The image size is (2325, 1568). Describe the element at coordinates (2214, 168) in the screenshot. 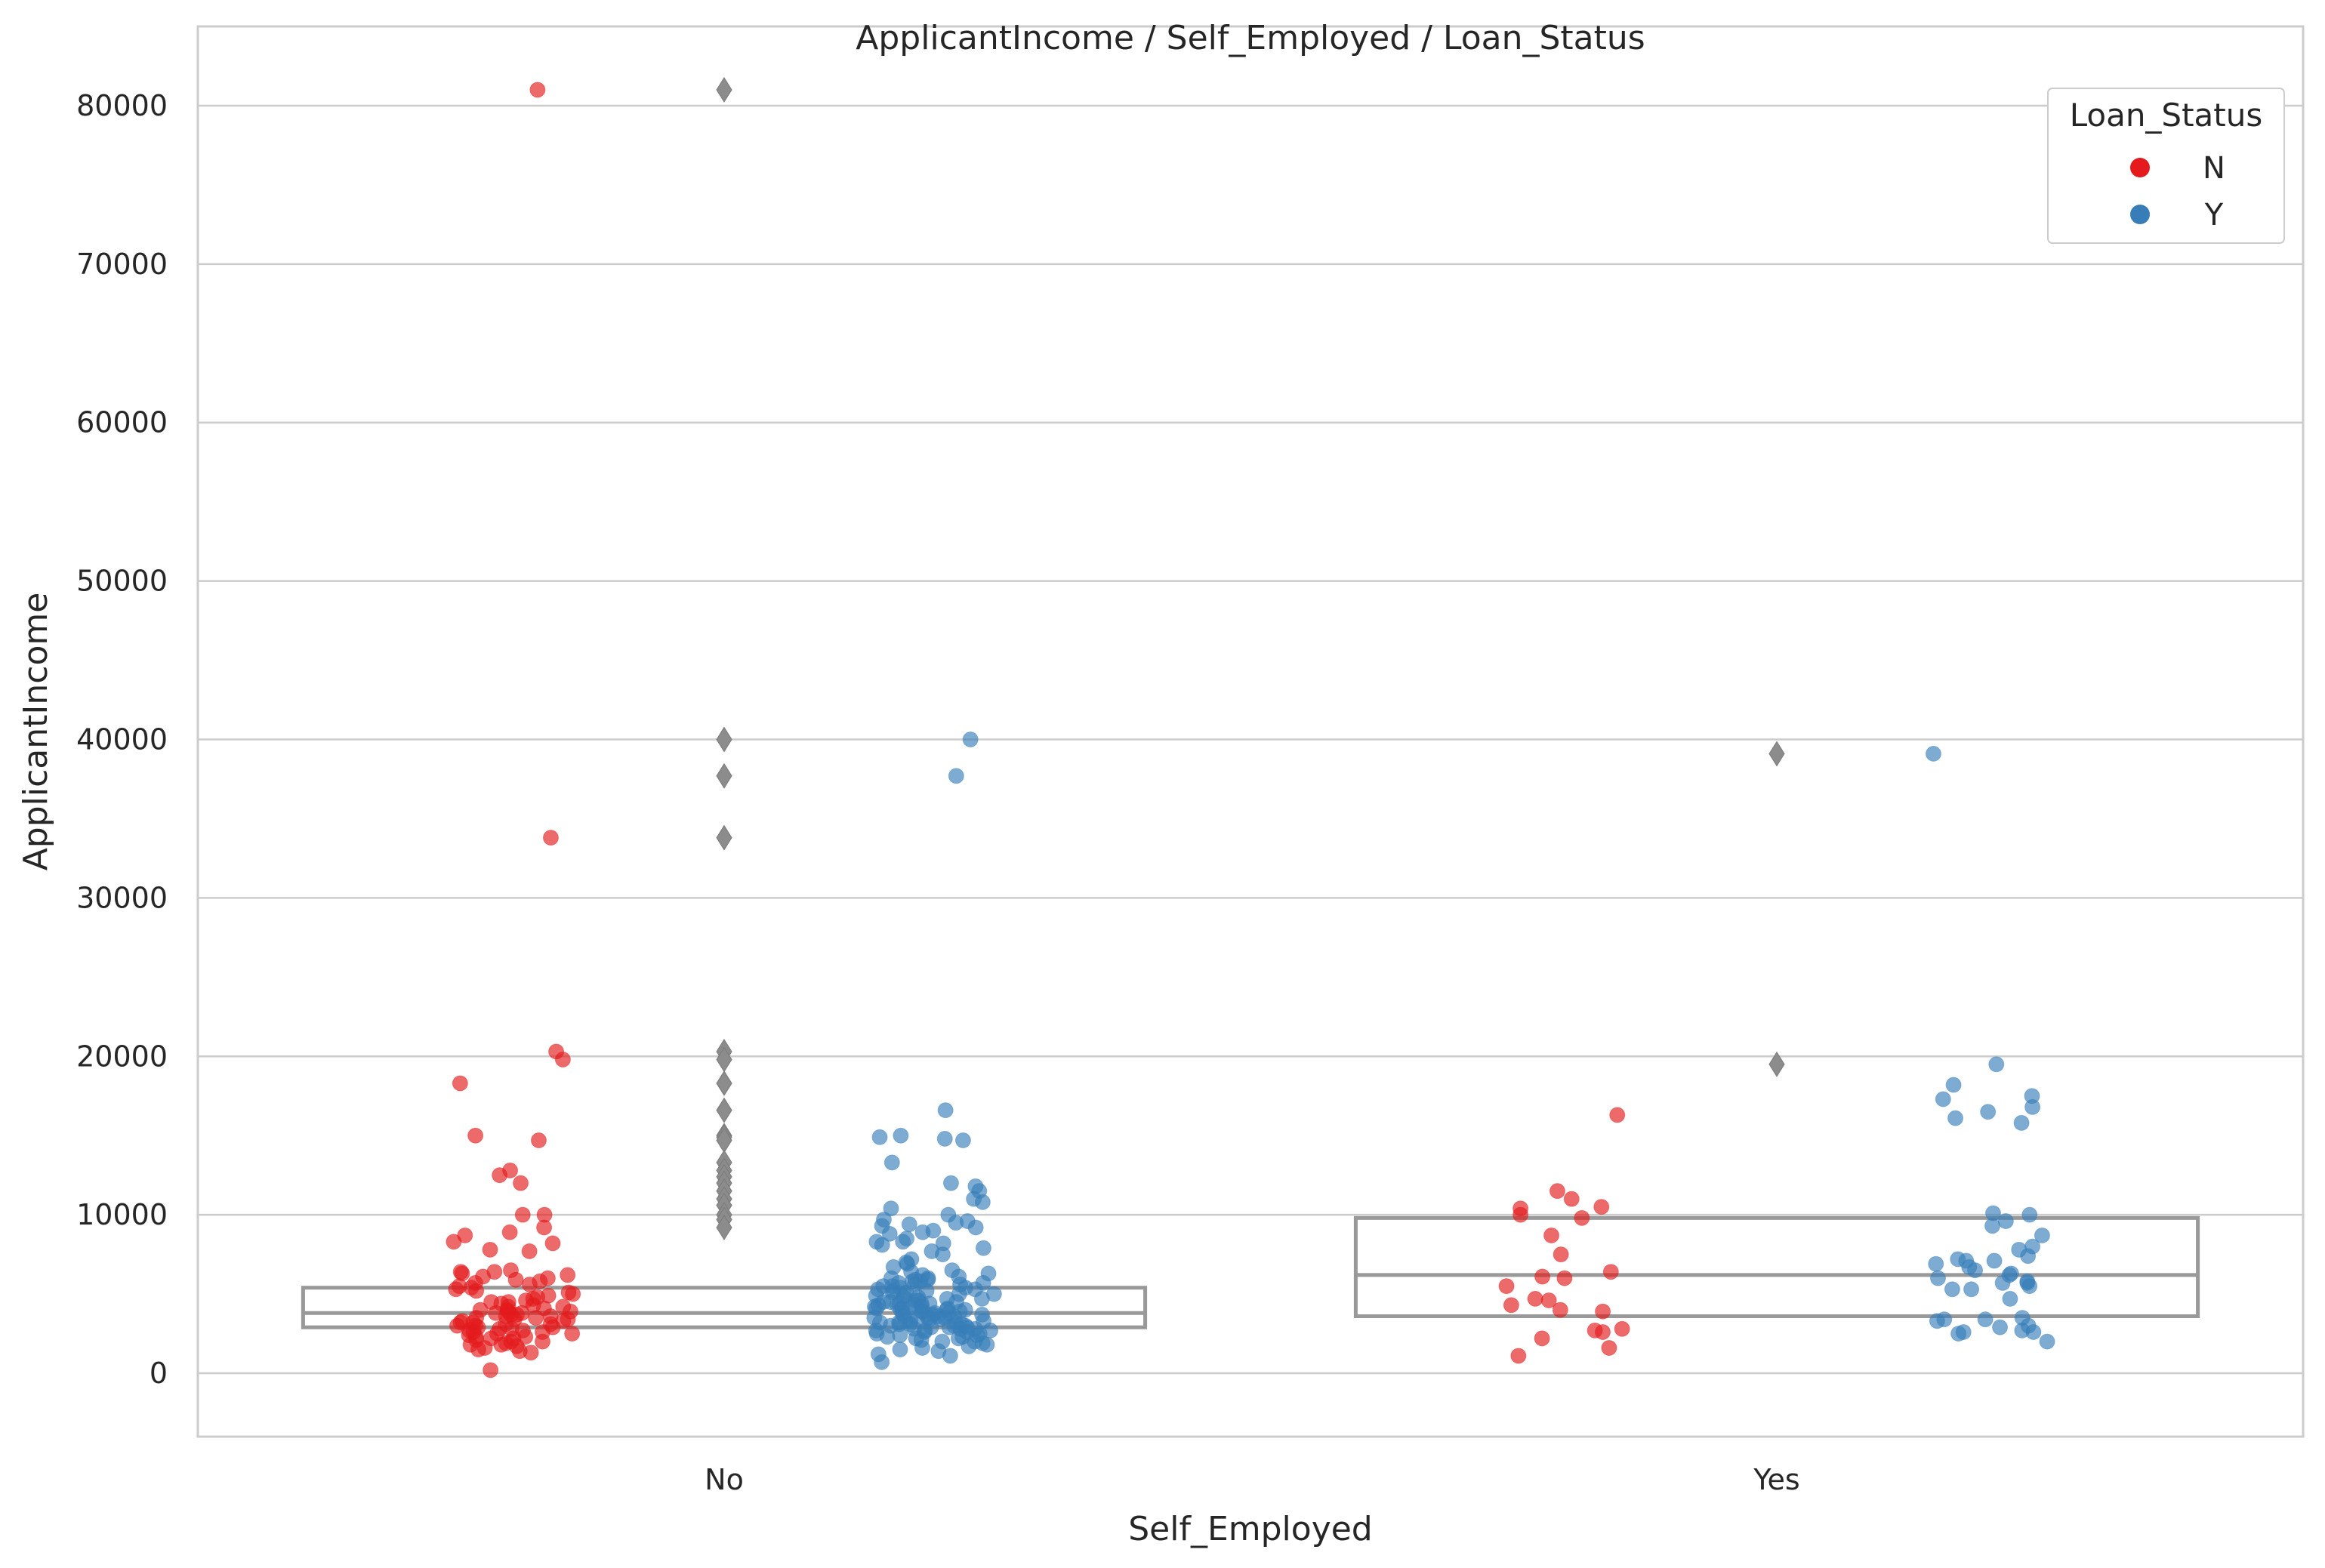

I see `legend-label: N` at that location.